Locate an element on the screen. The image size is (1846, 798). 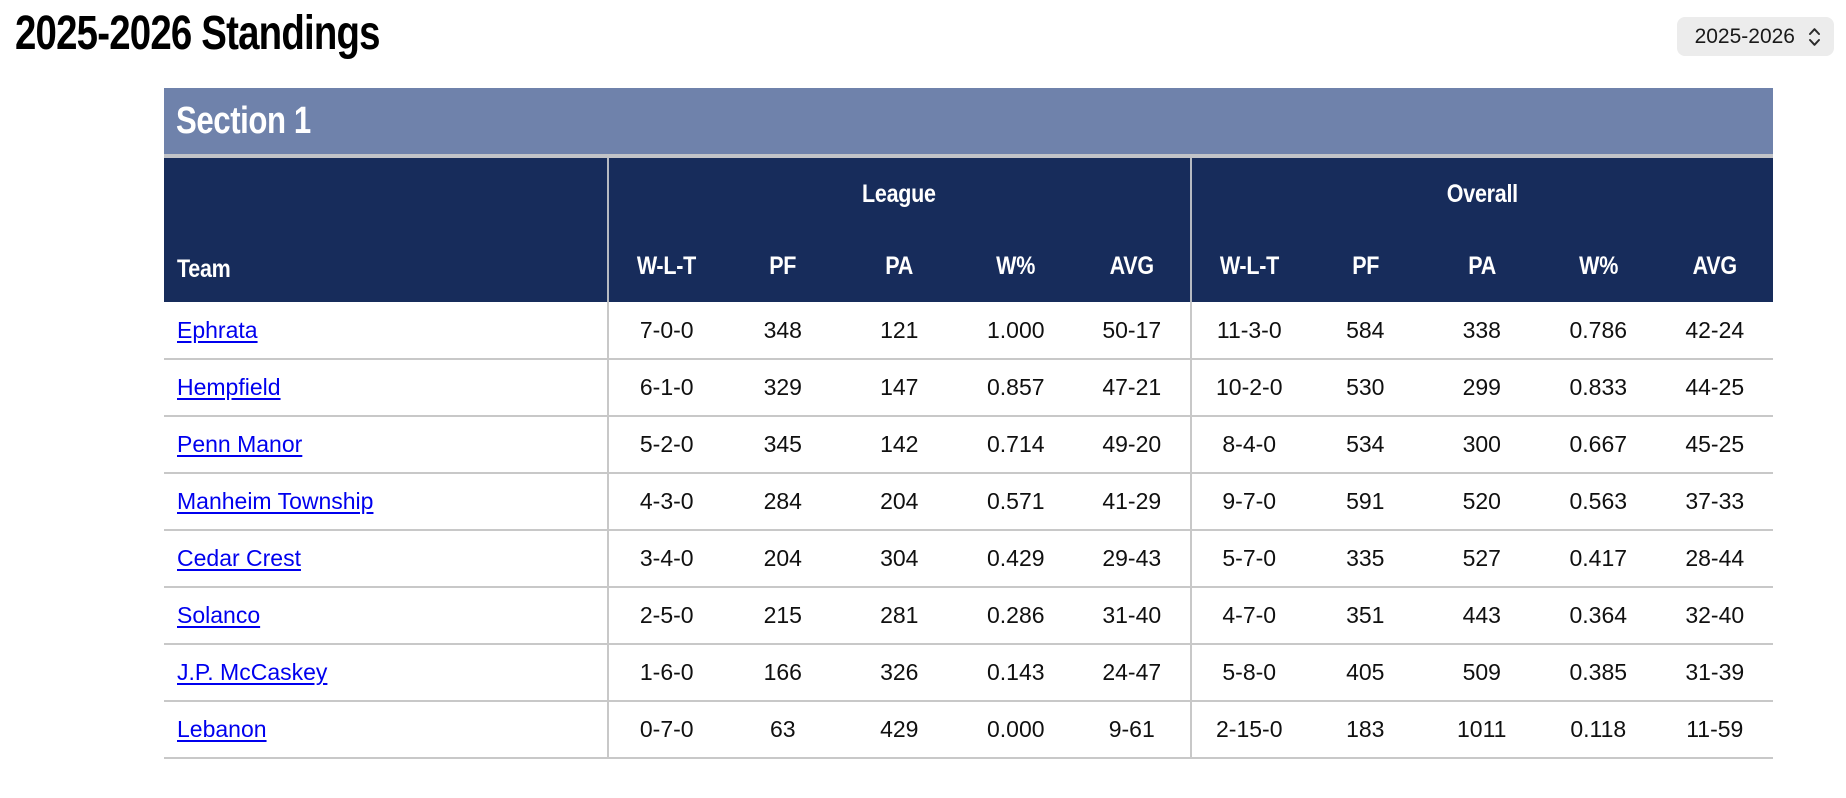
league-pa-cell: 304 is located at coordinates (899, 559).